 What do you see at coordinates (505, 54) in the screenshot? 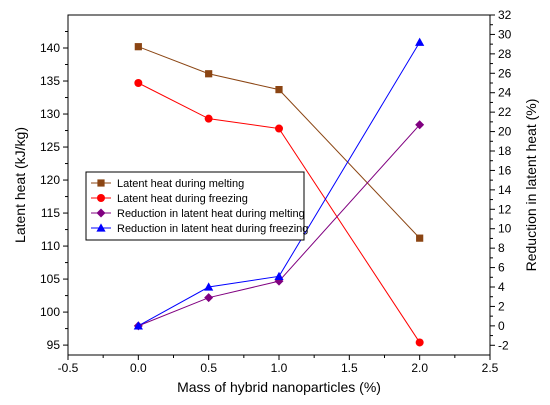
I see `right-y-tick-label: 28` at bounding box center [505, 54].